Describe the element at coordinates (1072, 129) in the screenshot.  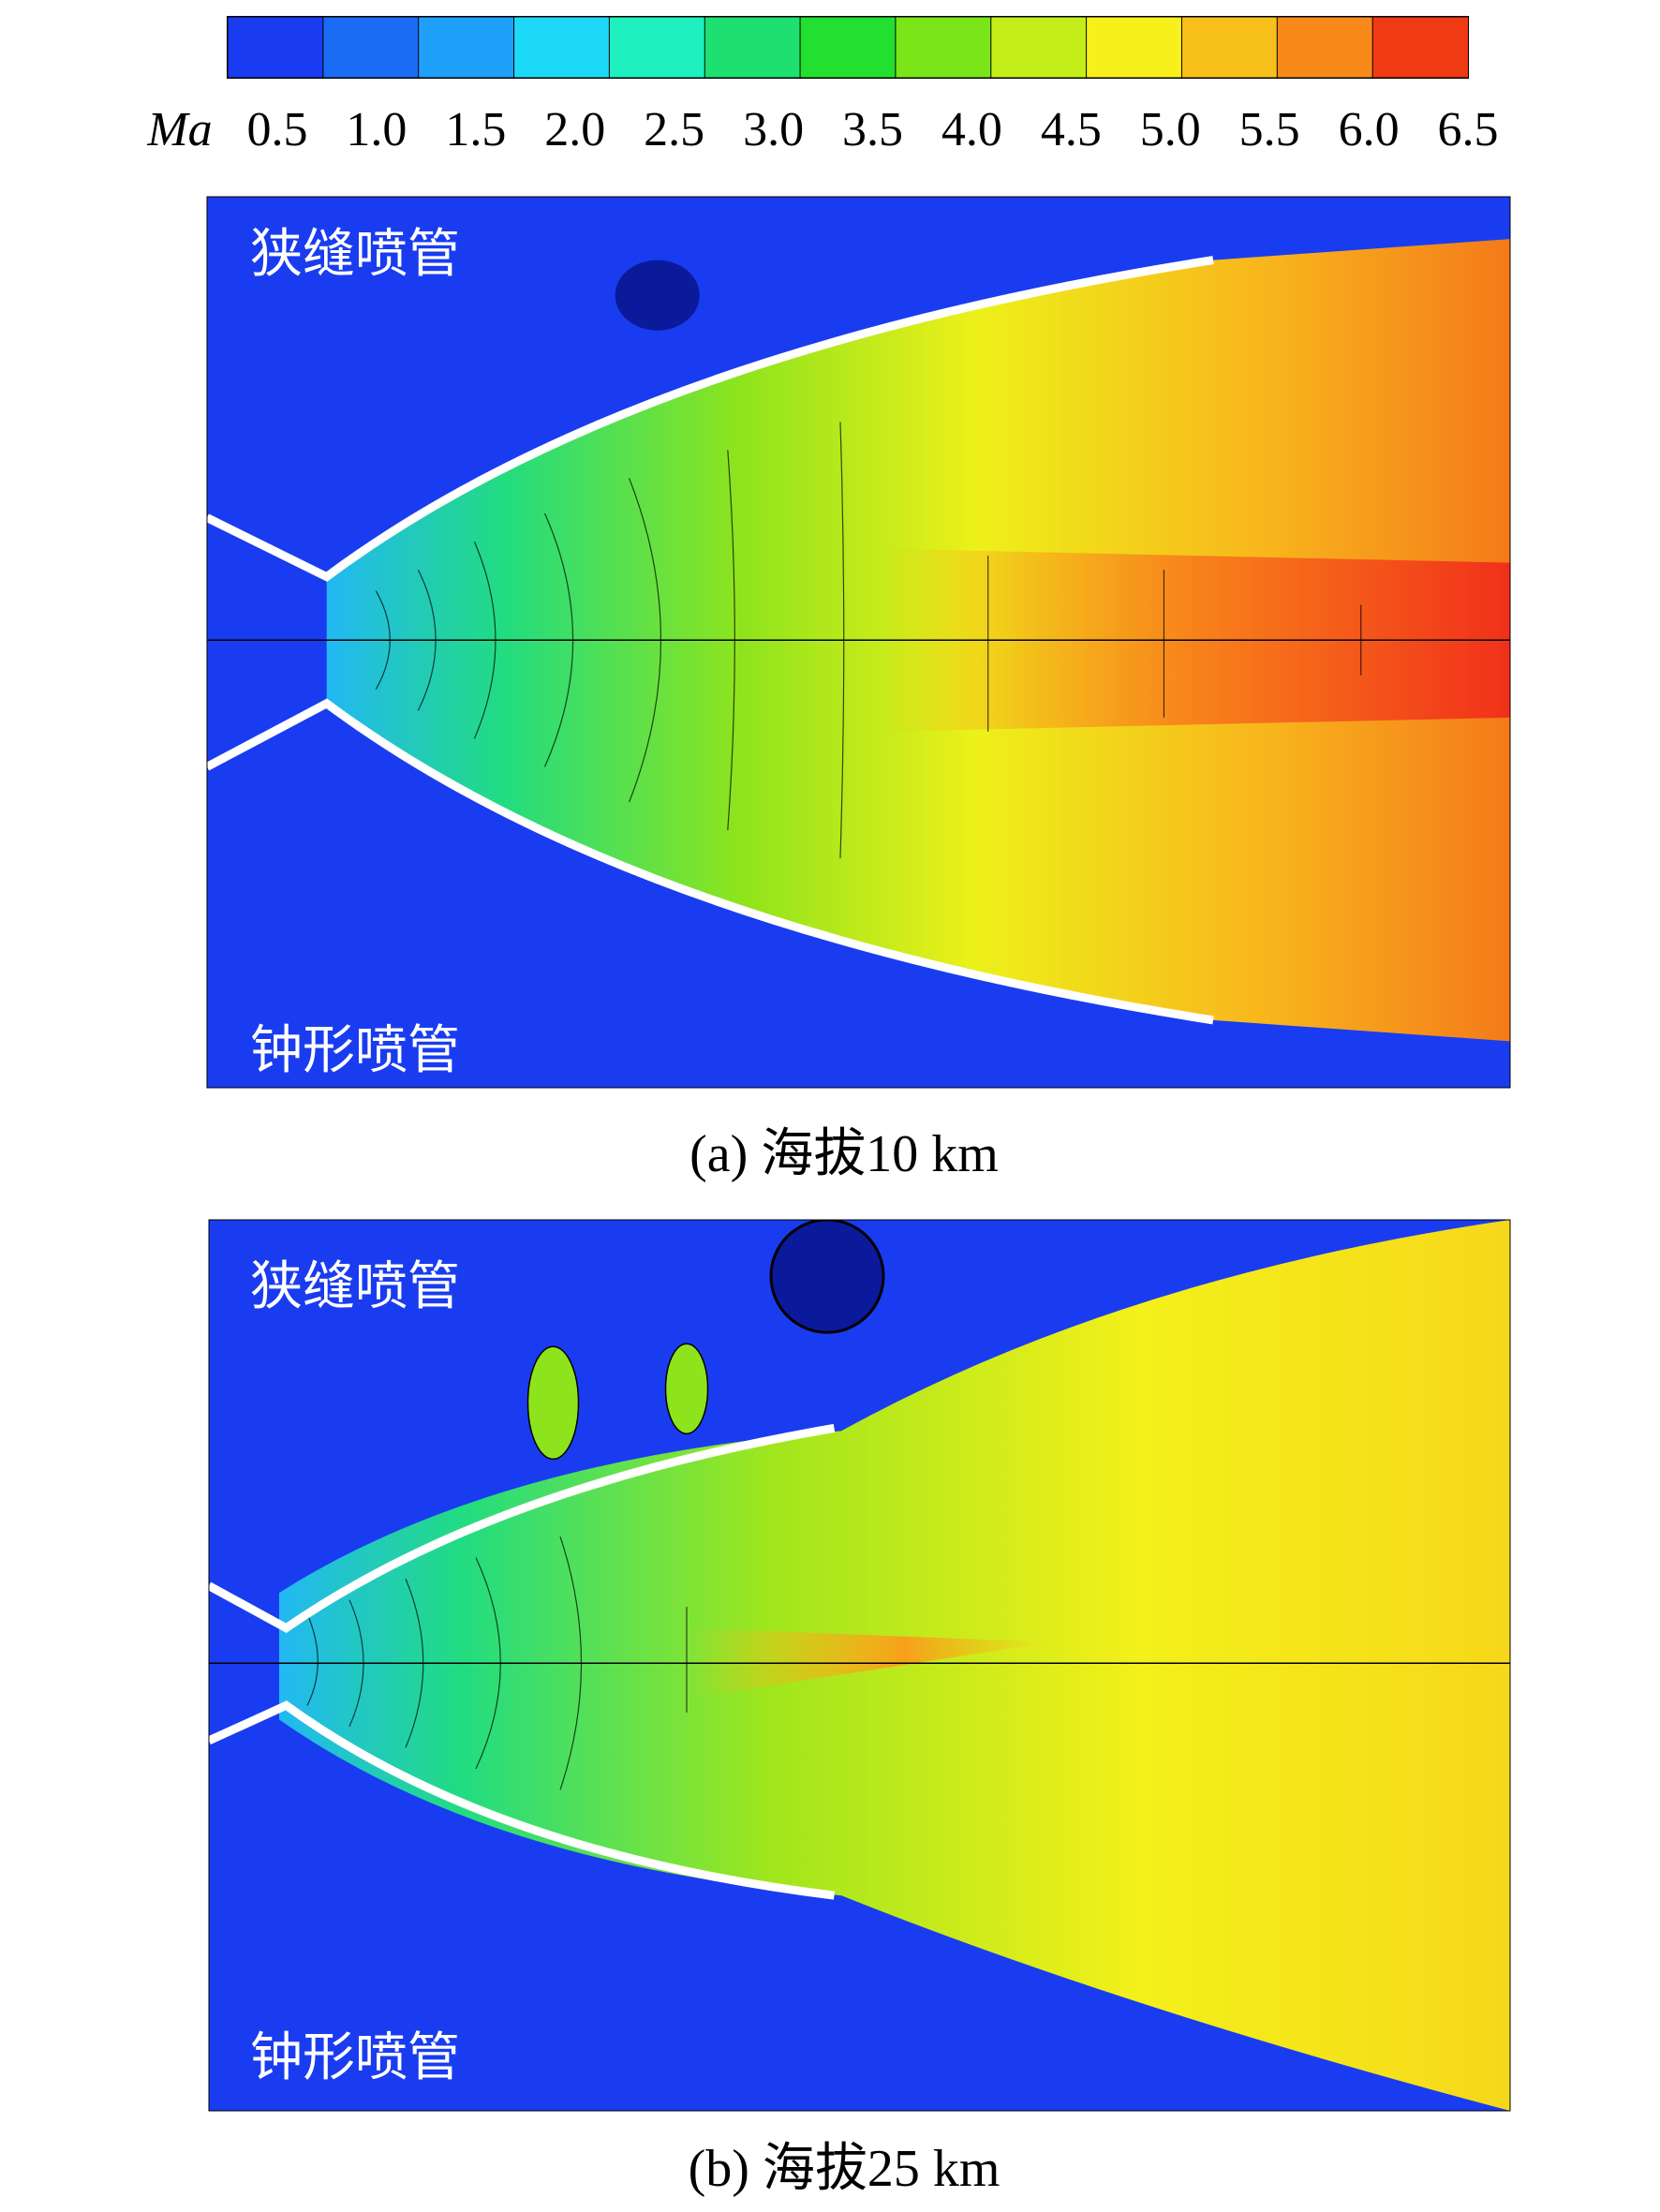
I see `colorbar-tick-label: 4.5` at that location.